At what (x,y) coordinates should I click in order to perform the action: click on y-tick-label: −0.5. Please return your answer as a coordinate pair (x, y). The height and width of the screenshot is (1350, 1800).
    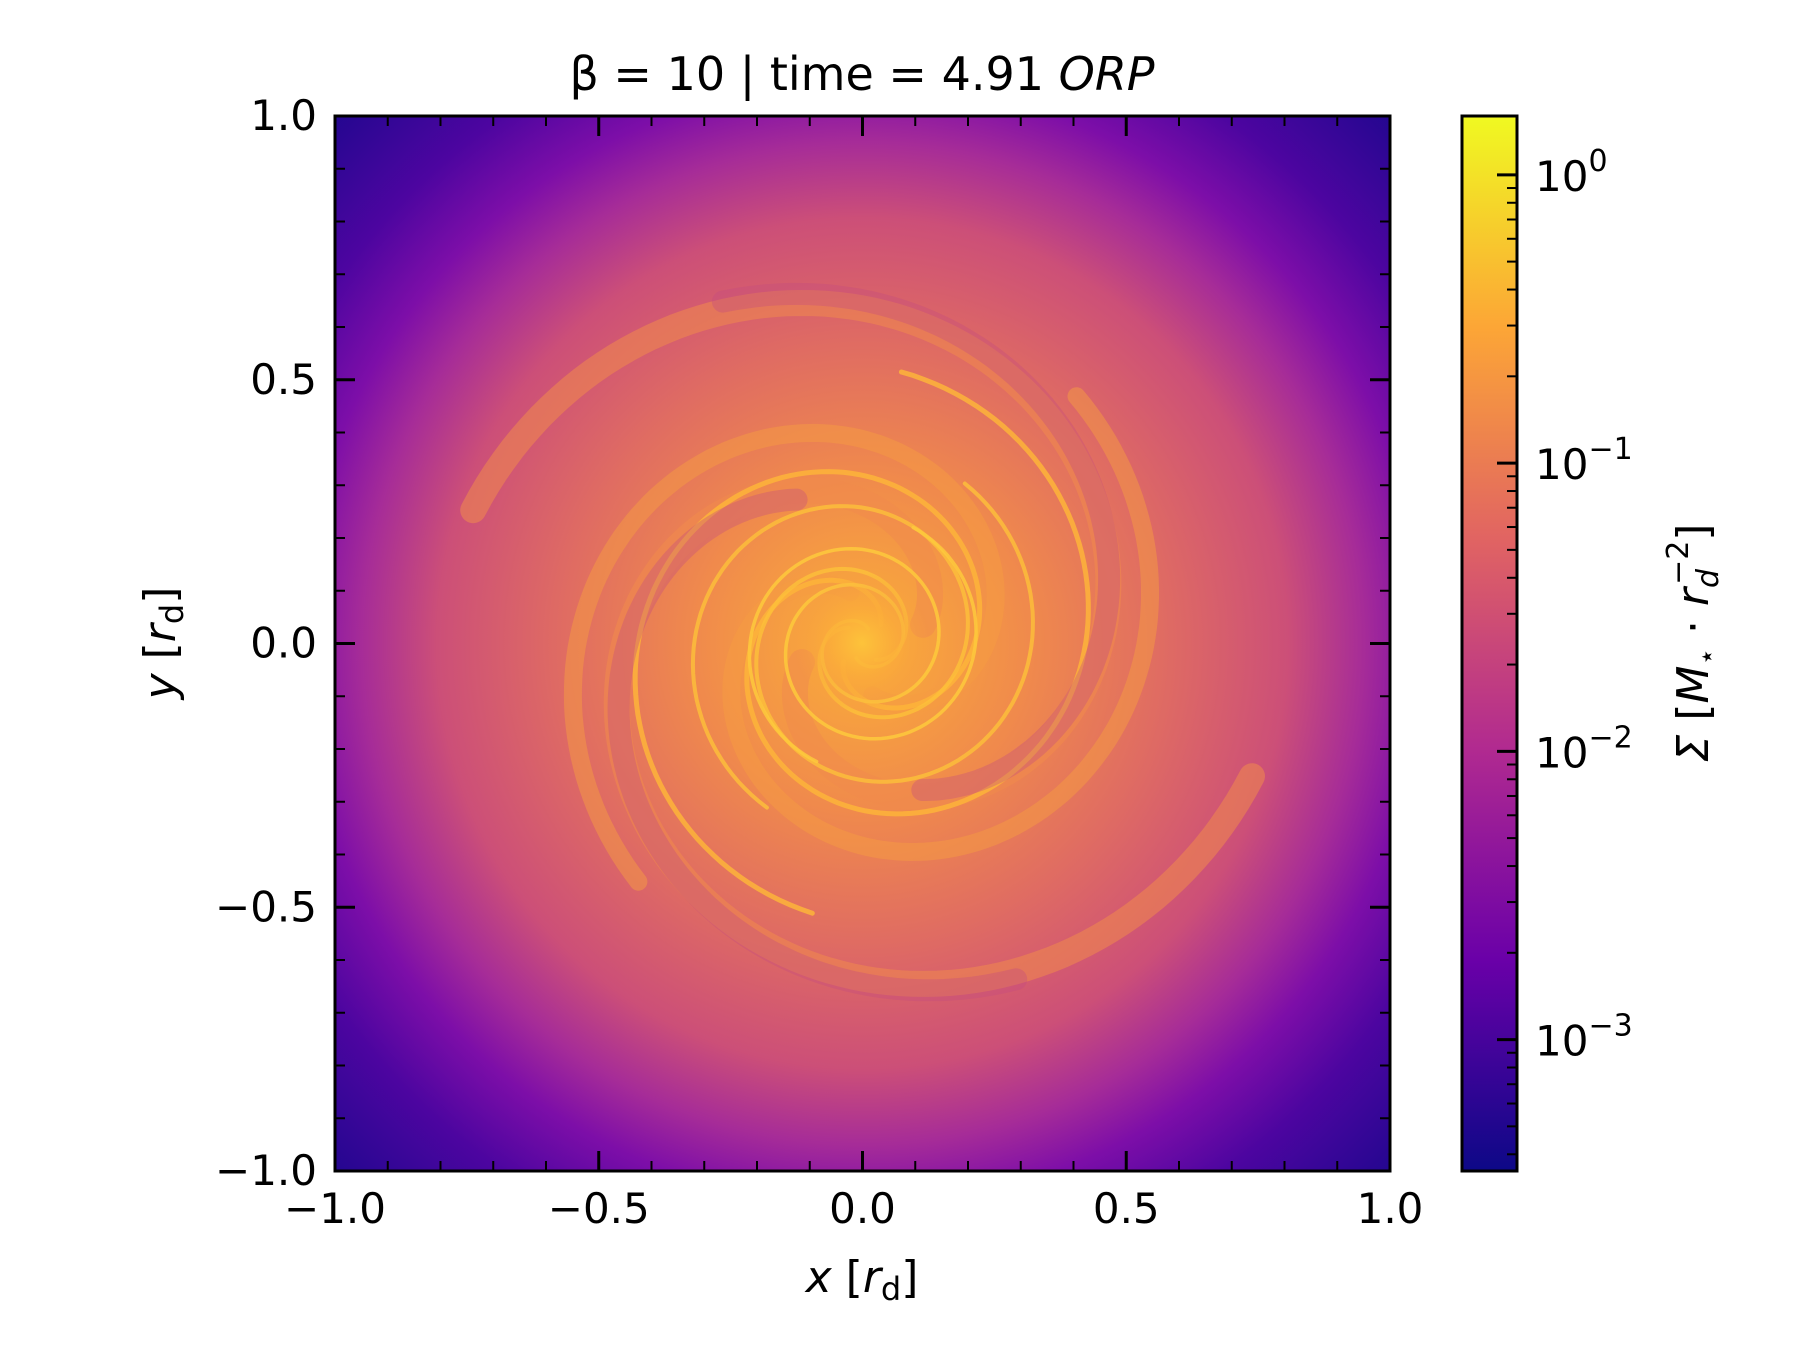
    Looking at the image, I should click on (266, 906).